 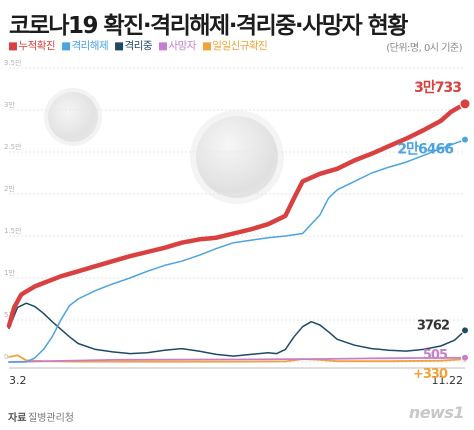 I want to click on y-tick-label: 2.5만, so click(x=13, y=146).